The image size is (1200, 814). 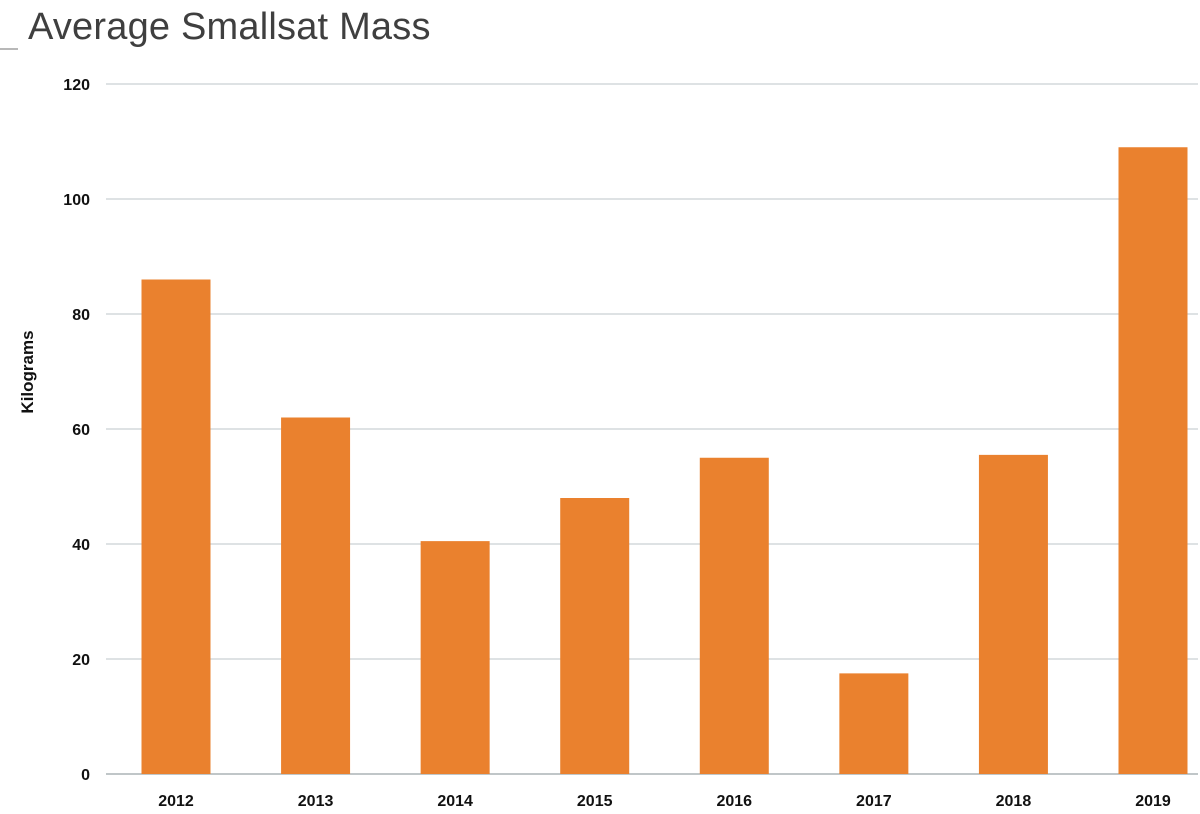 What do you see at coordinates (81, 660) in the screenshot?
I see `y-tick-label: 20` at bounding box center [81, 660].